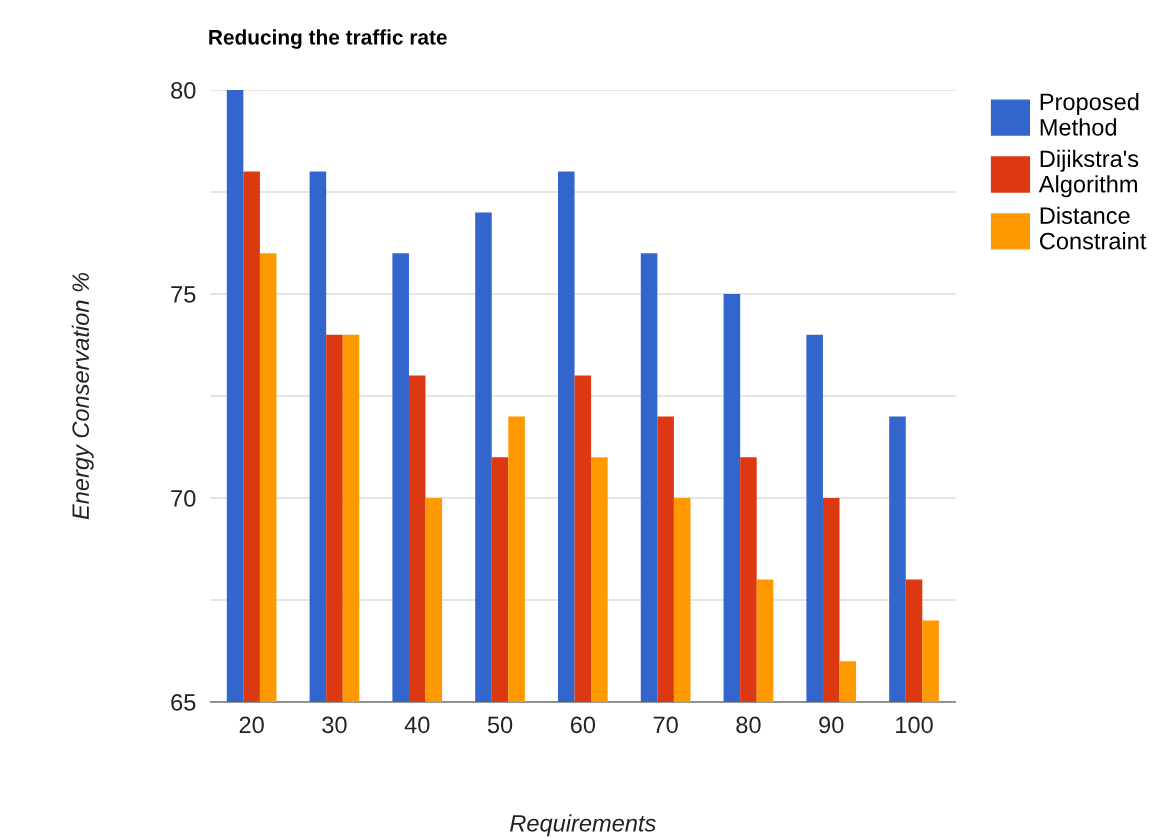  What do you see at coordinates (1089, 114) in the screenshot?
I see `legend-label: Proposed Method` at bounding box center [1089, 114].